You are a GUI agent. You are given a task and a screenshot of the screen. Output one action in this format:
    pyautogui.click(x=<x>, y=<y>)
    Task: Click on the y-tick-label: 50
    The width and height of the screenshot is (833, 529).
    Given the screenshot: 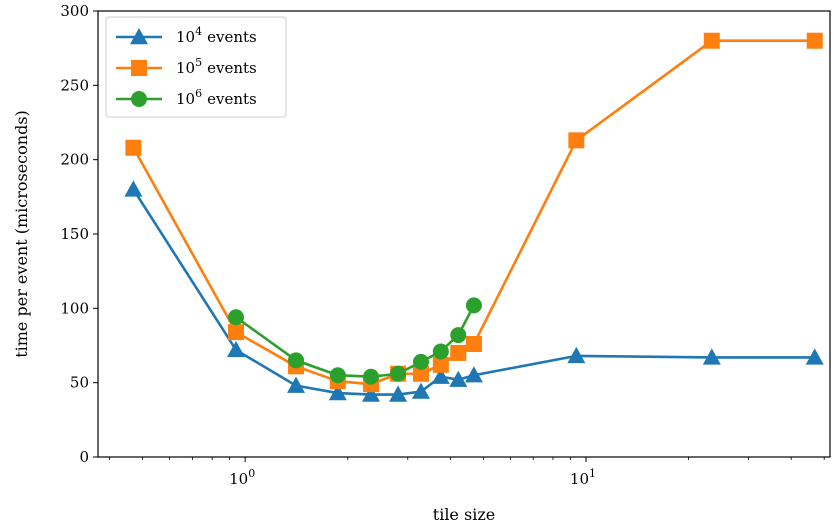 What is the action you would take?
    pyautogui.click(x=79, y=383)
    